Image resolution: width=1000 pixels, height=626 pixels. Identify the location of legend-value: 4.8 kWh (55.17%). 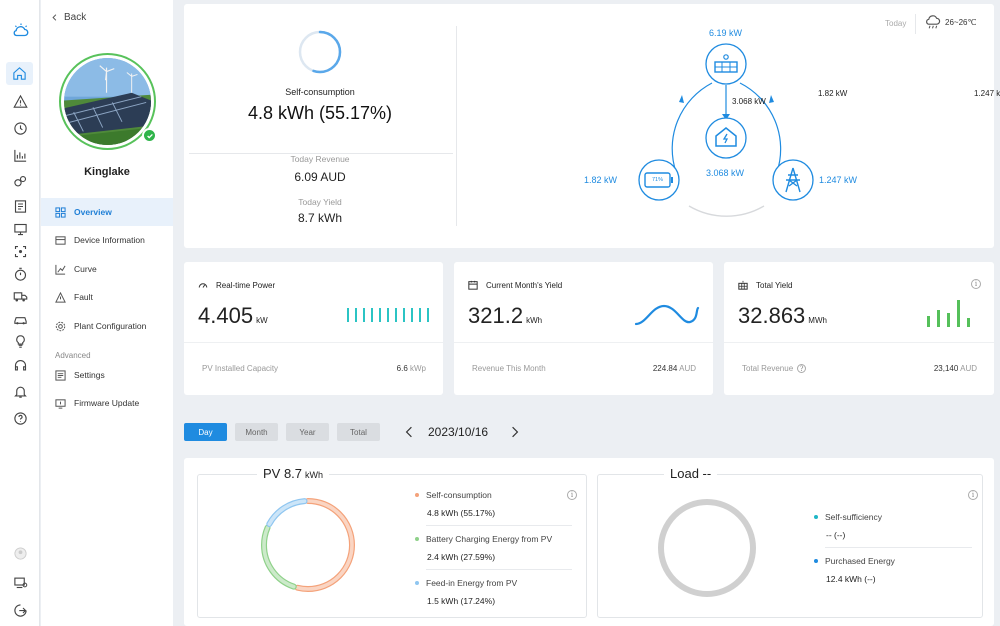
(461, 513).